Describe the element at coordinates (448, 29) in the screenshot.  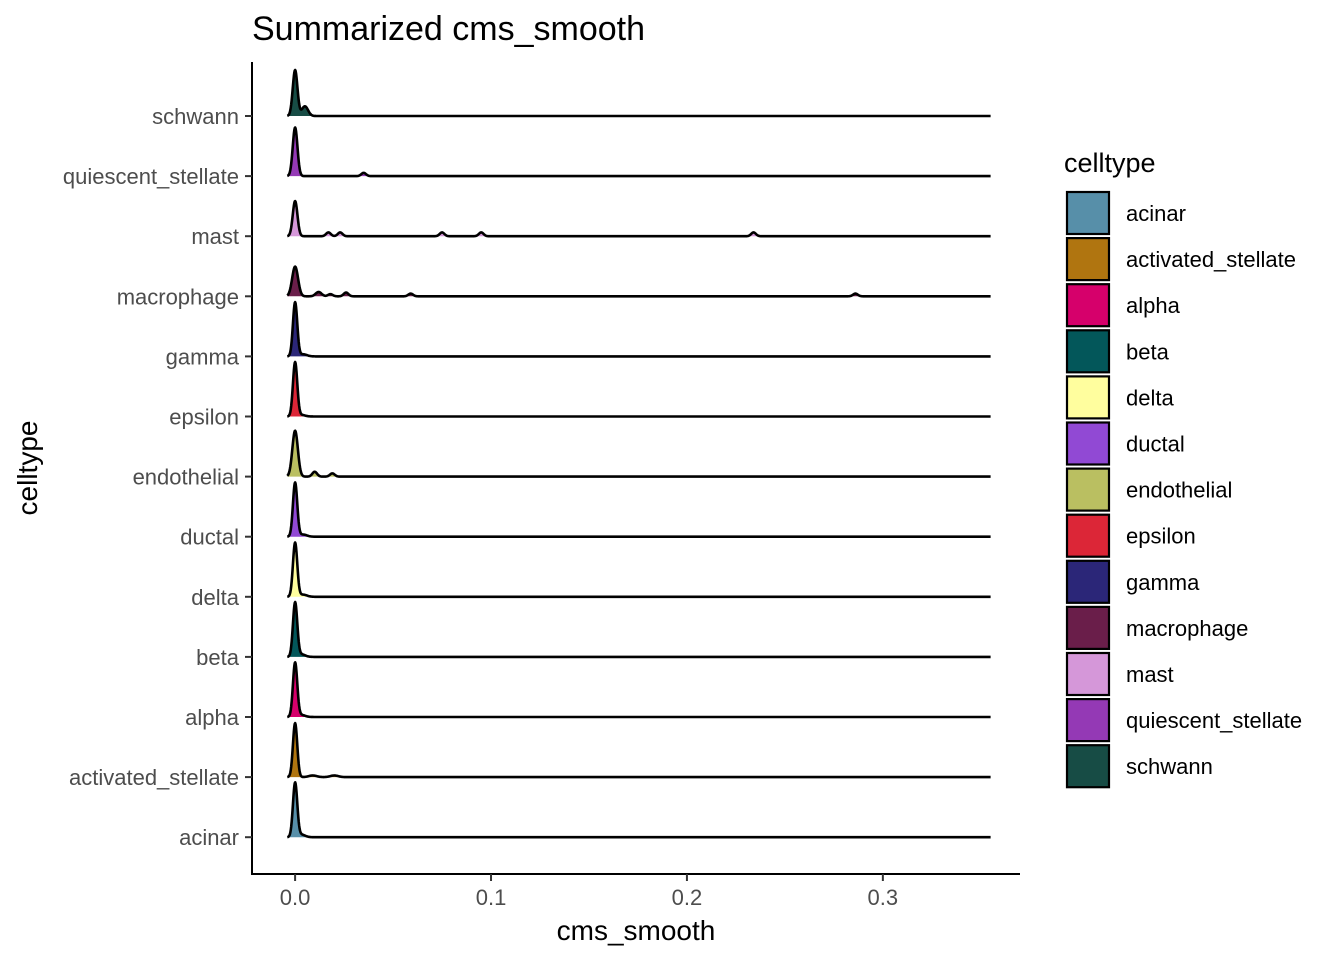
I see `chart-title: Summarized cms_smooth` at that location.